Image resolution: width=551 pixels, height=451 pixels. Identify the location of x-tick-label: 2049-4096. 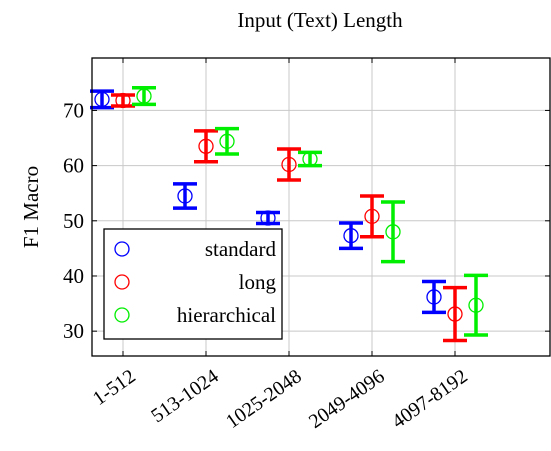
(347, 399).